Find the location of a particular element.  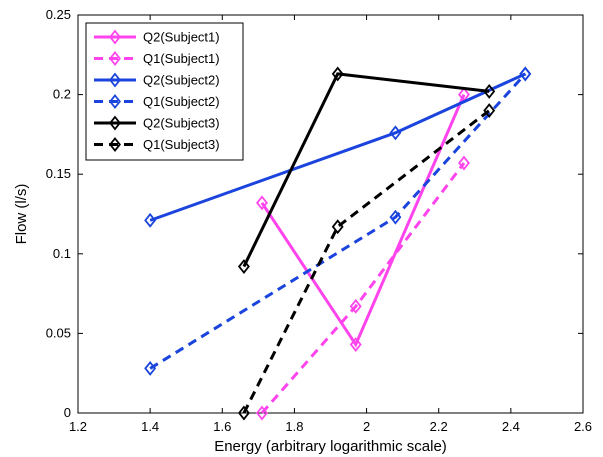

legend-item: Q2(Subject3) is located at coordinates (157, 123).